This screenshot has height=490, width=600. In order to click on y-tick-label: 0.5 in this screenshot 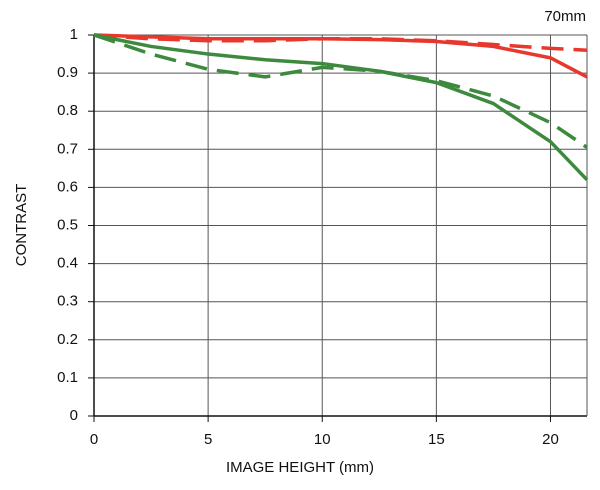, I will do `click(67, 224)`.